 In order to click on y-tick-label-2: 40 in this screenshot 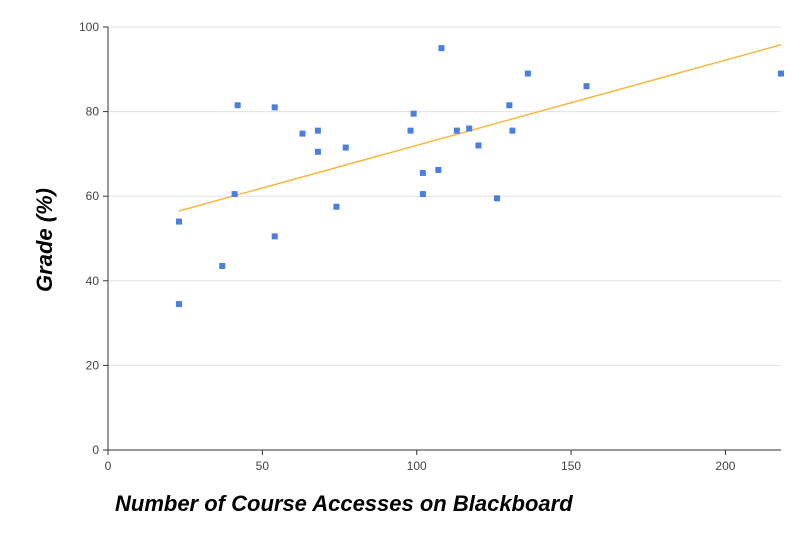, I will do `click(93, 281)`.